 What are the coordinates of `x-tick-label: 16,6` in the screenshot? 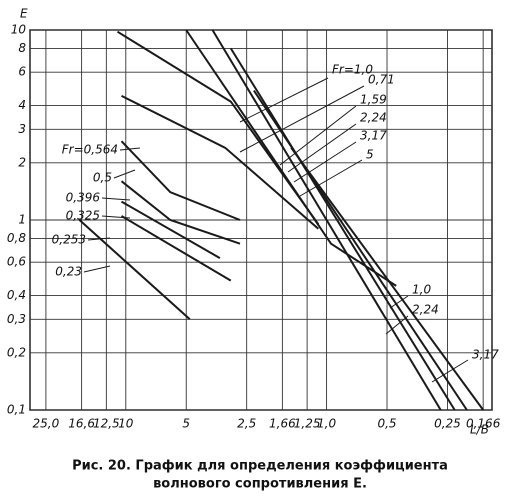 It's located at (81, 424).